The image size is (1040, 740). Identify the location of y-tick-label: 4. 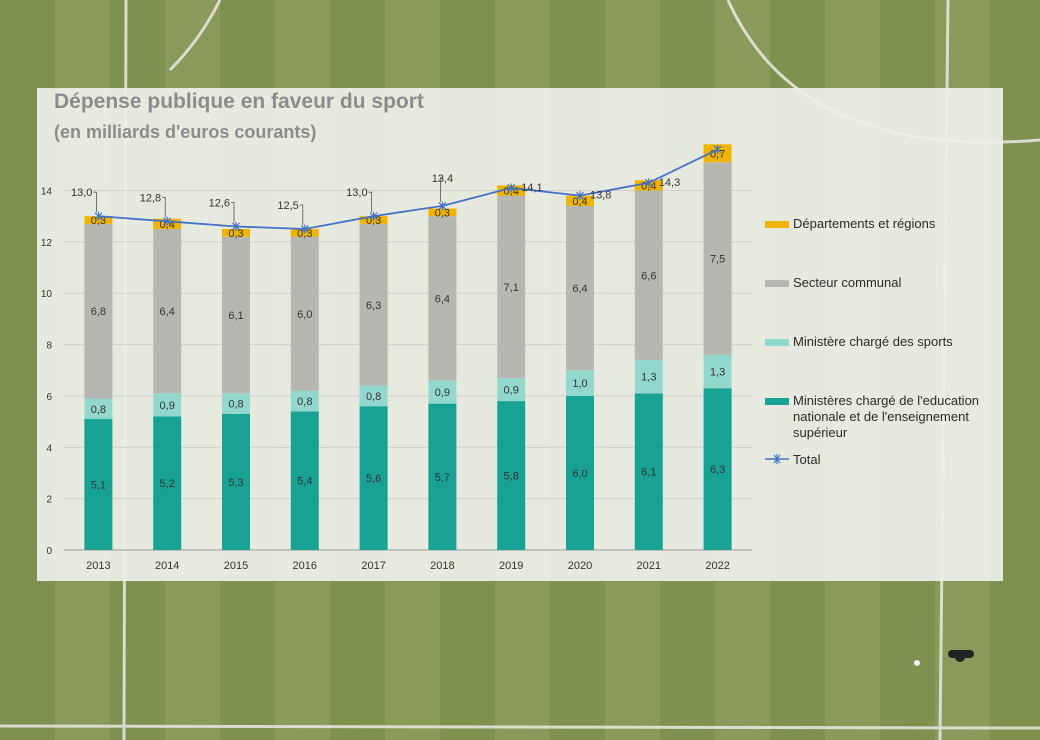
(49, 448).